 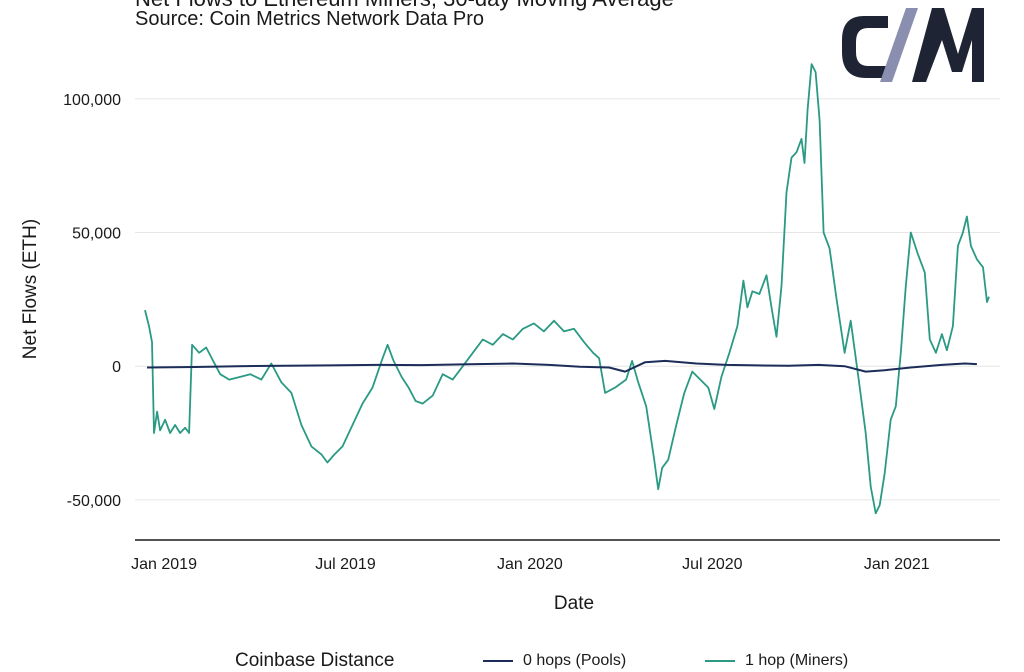 I want to click on x-tick-label: Jan 2021, so click(x=897, y=564).